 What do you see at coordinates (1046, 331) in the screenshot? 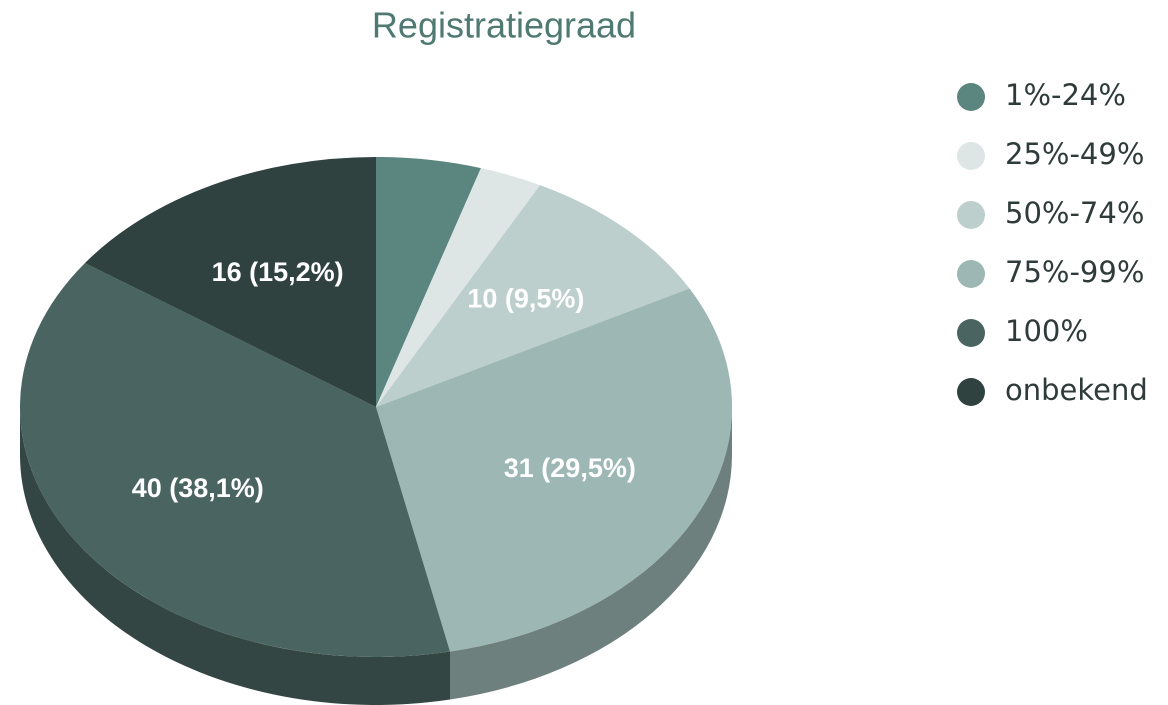
I see `legend-label: 100%` at bounding box center [1046, 331].